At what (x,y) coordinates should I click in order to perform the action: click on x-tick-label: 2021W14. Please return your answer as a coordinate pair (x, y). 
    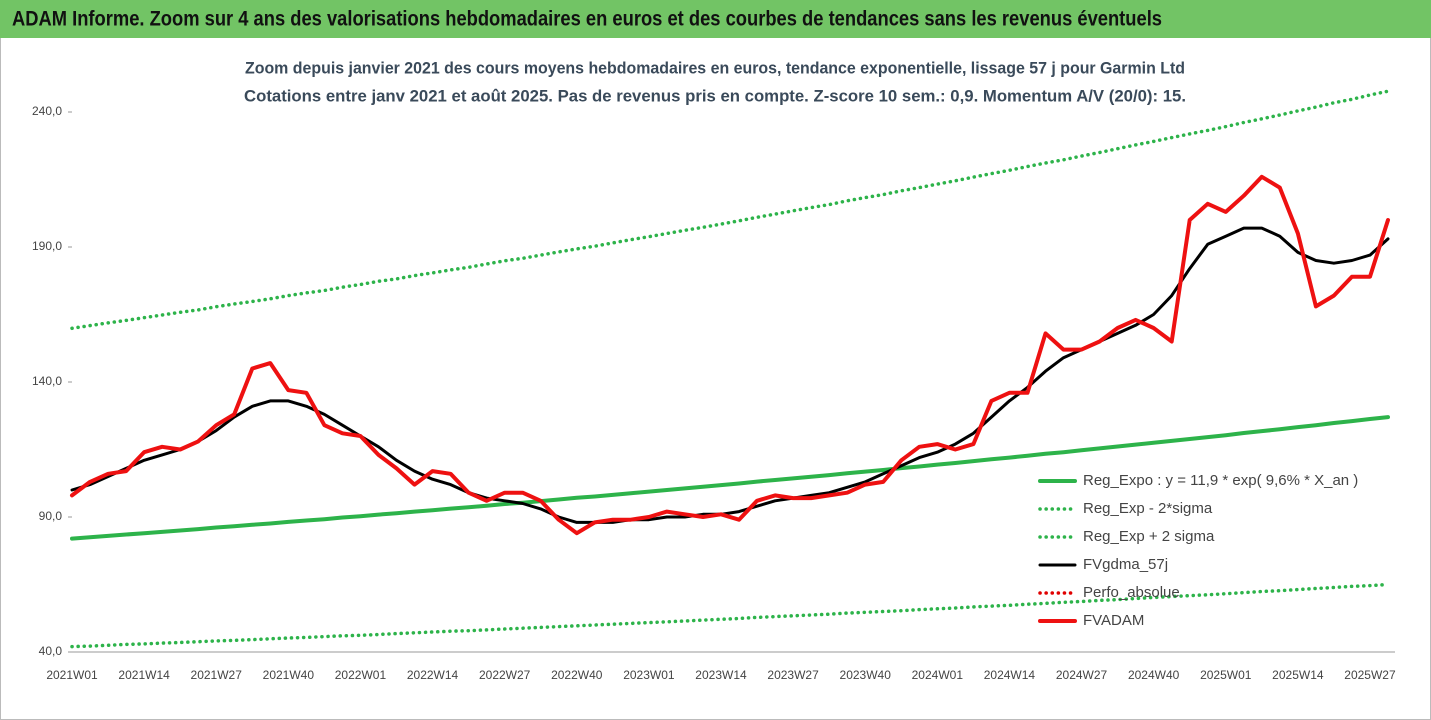
    Looking at the image, I should click on (144, 675).